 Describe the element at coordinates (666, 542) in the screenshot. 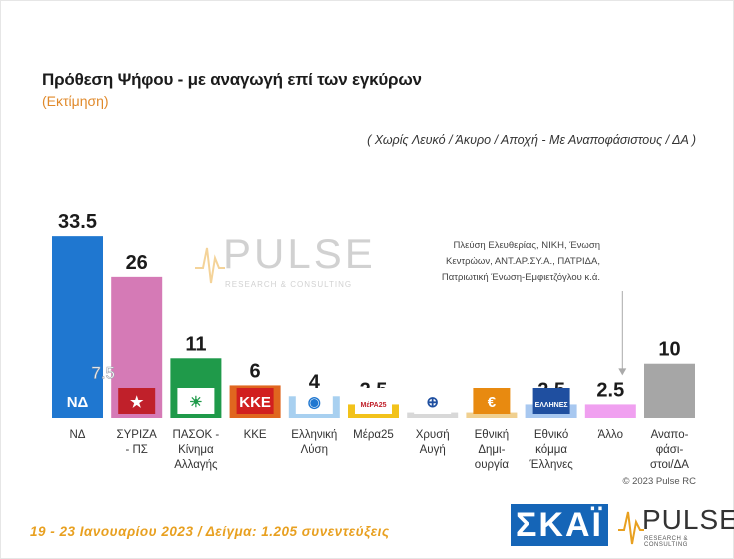

I see `pulse-logo-sub: RESEARCH & CONSULTING` at that location.